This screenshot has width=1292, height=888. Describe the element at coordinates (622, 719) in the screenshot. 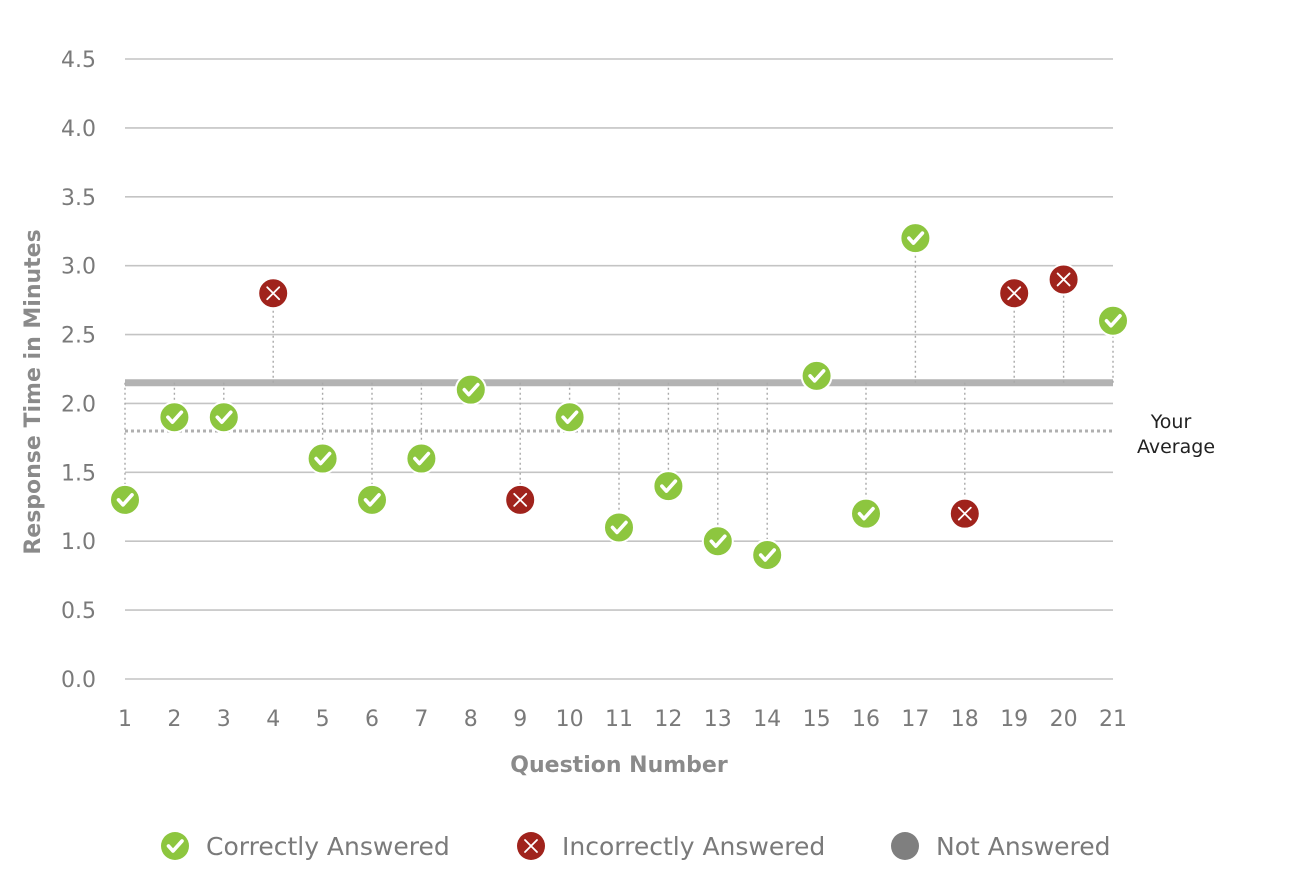

I see `x-tick-labels: 1 2 3 4 5 6 7 8 9 10 11 12 13 14 15 16 17 18 19 20 21` at that location.